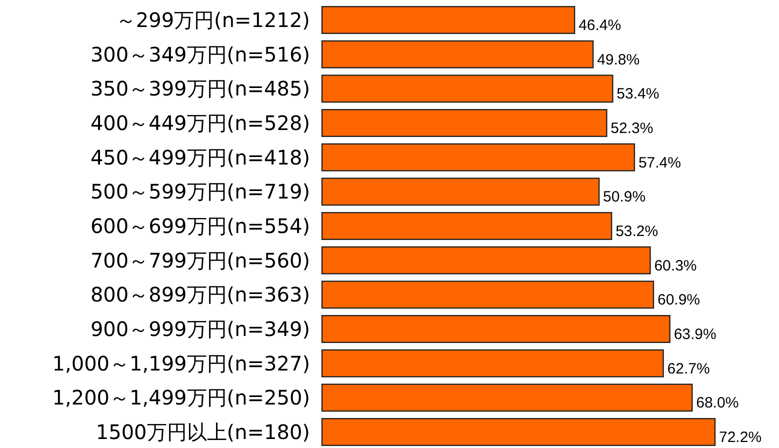 The width and height of the screenshot is (779, 448). Describe the element at coordinates (695, 334) in the screenshot. I see `data-label: 63.9%` at that location.